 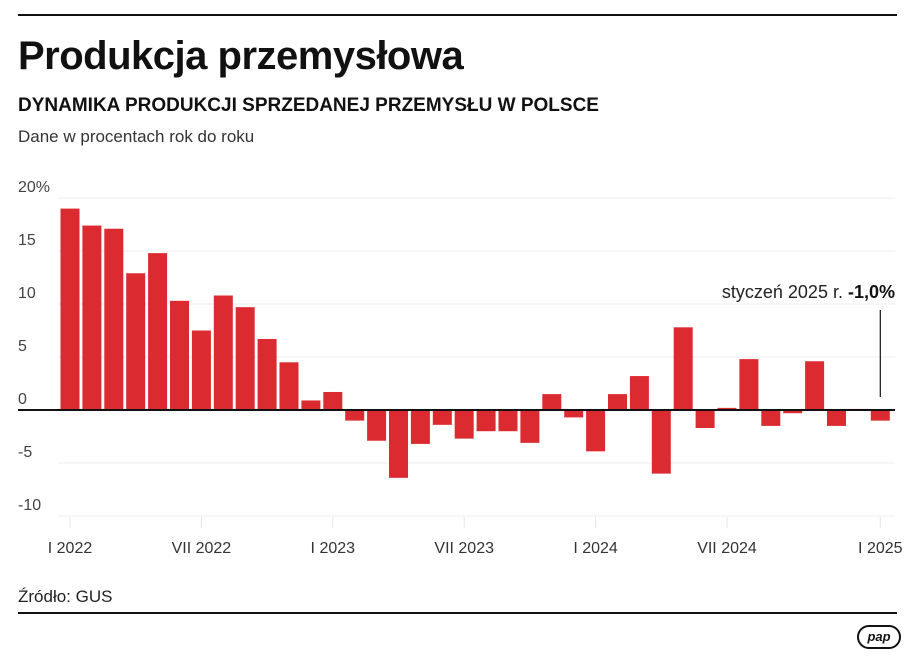 I want to click on x-tick-label: I 2023, so click(x=333, y=548).